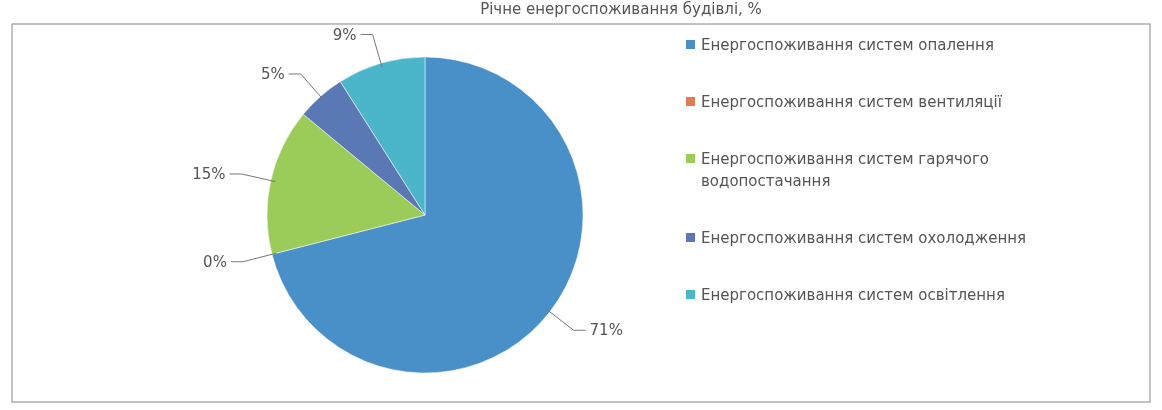  I want to click on legend-label: Енергоспоживання систем гарячого водопостачання, so click(845, 170).